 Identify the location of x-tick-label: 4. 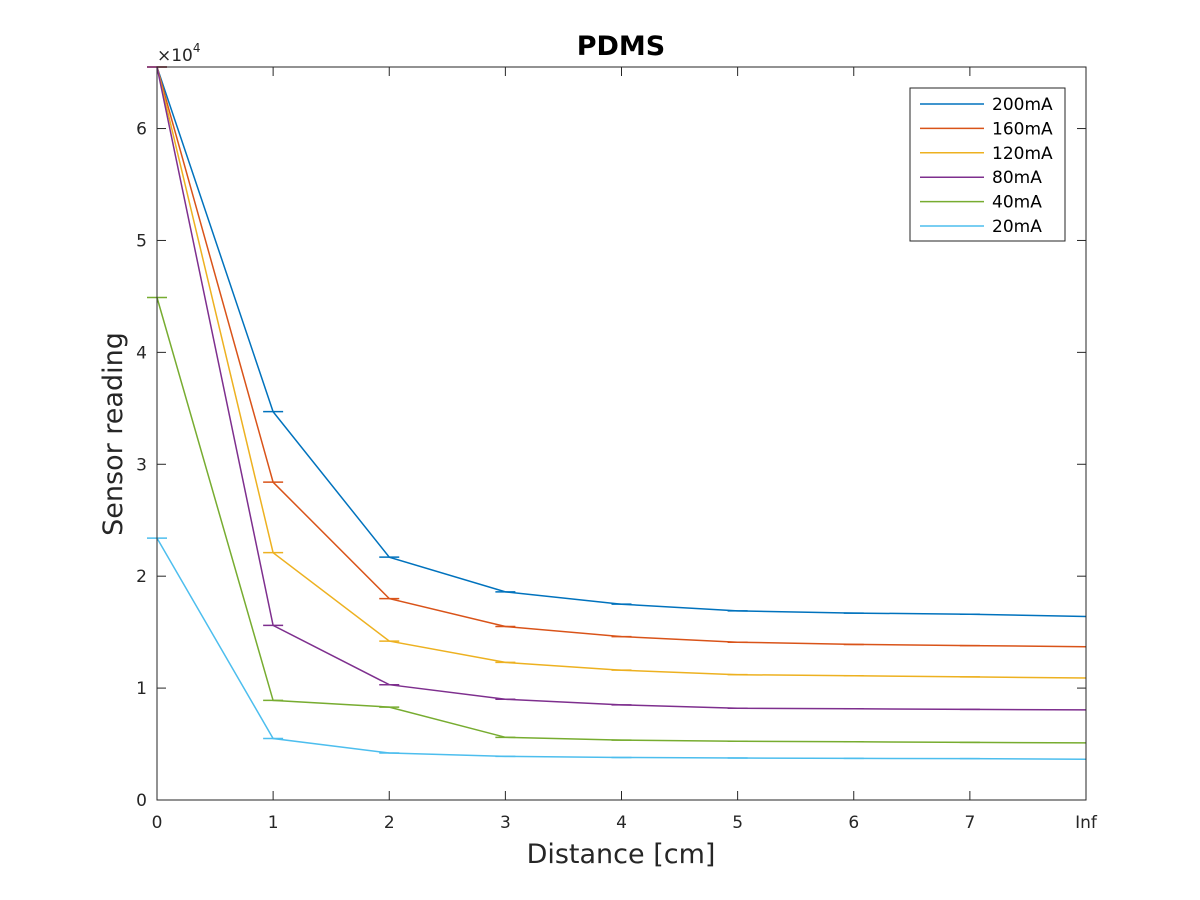
(621, 823).